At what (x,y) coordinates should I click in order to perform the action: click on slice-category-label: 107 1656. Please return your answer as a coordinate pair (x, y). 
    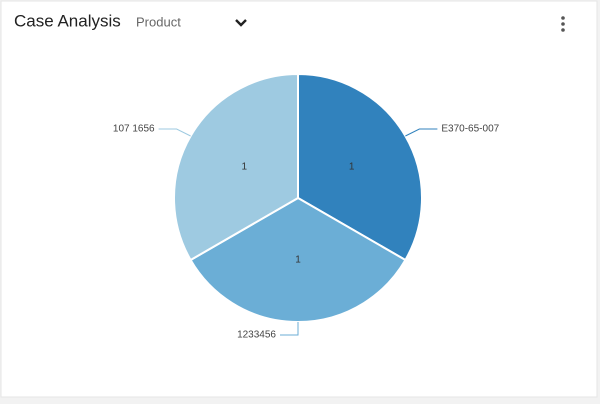
    Looking at the image, I should click on (134, 129).